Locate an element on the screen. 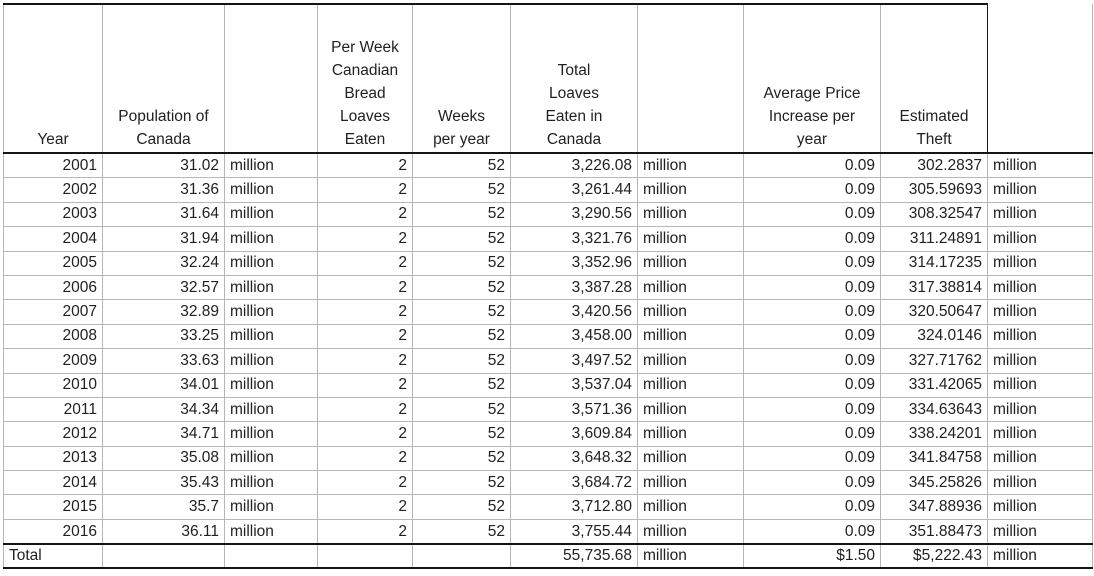 The width and height of the screenshot is (1094, 576). cell-2003-theft: 308.32547 is located at coordinates (934, 214).